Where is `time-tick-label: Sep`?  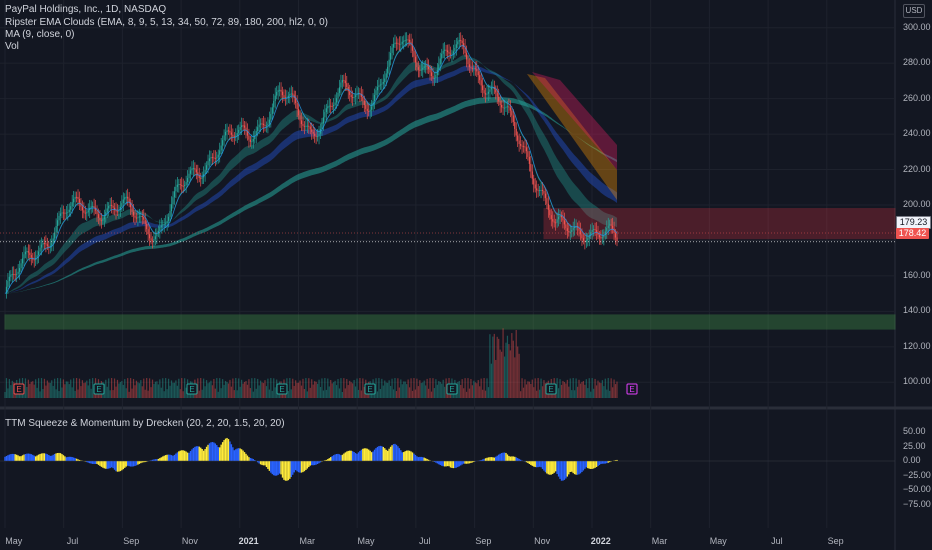
time-tick-label: Sep is located at coordinates (131, 541).